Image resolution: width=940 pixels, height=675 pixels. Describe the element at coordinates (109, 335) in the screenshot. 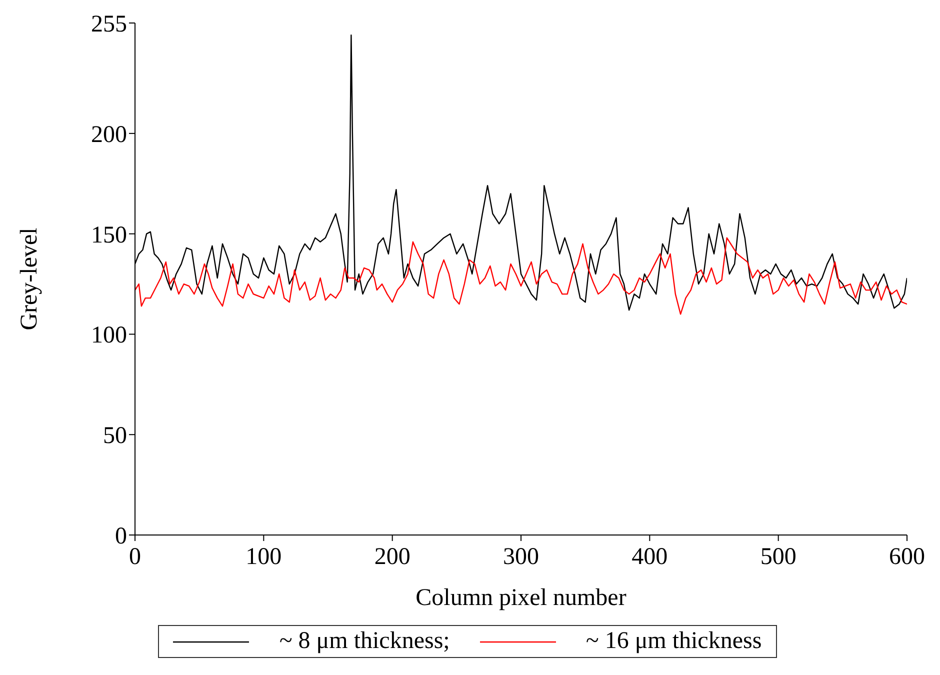

I see `y-tick-label: 100` at that location.